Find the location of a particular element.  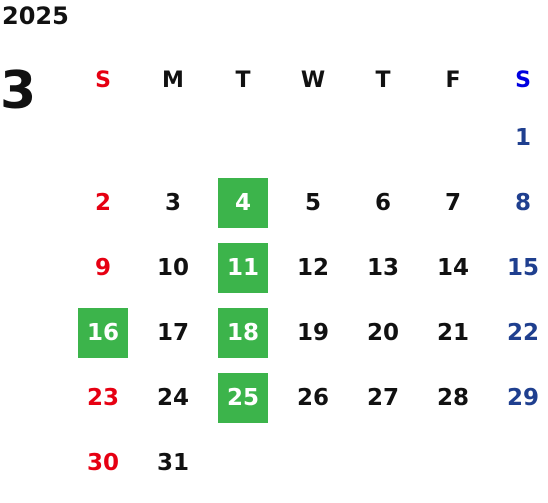

calendar-day-cell: 28 is located at coordinates (453, 397).